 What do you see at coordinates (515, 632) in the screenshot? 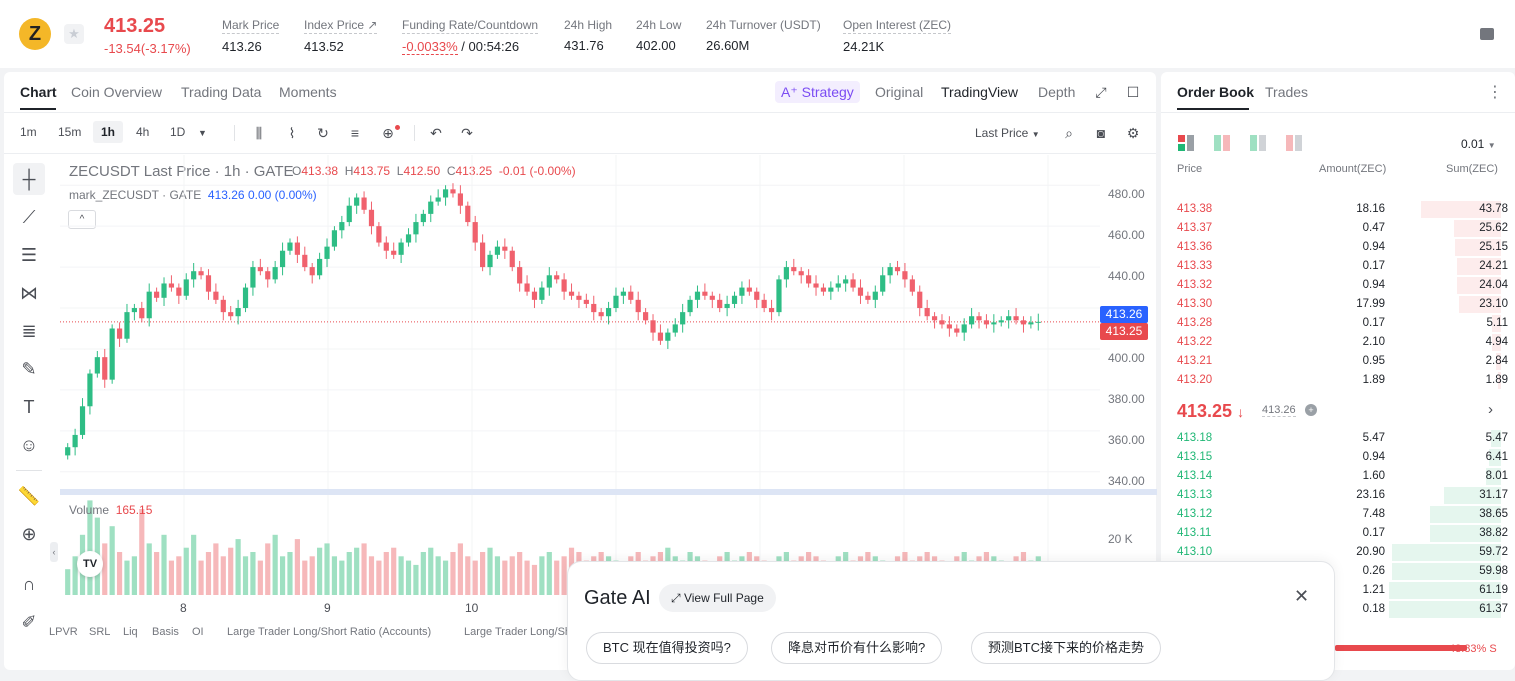
I see `indicator-tab-ls-positions: Large Trader Long/Sh` at bounding box center [515, 632].